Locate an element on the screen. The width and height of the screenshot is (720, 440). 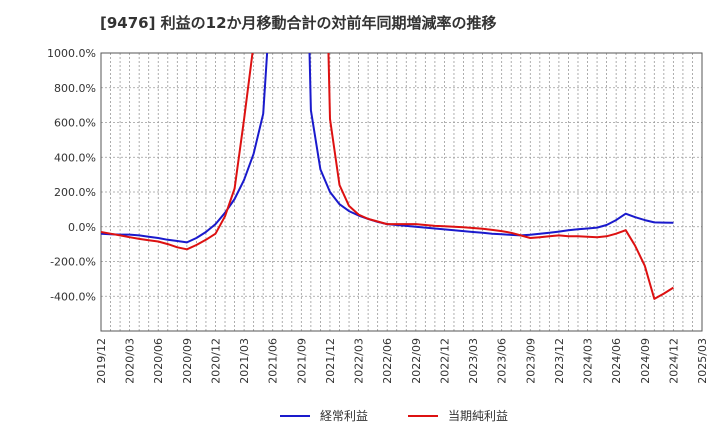
y-tick-label: 1000.0% is located at coordinates (71, 53).